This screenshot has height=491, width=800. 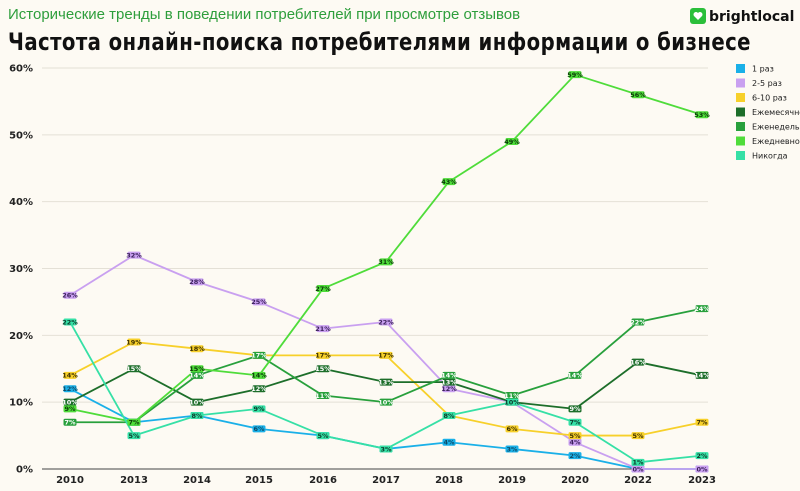 I want to click on x-tick-label: 2020, so click(x=575, y=480).